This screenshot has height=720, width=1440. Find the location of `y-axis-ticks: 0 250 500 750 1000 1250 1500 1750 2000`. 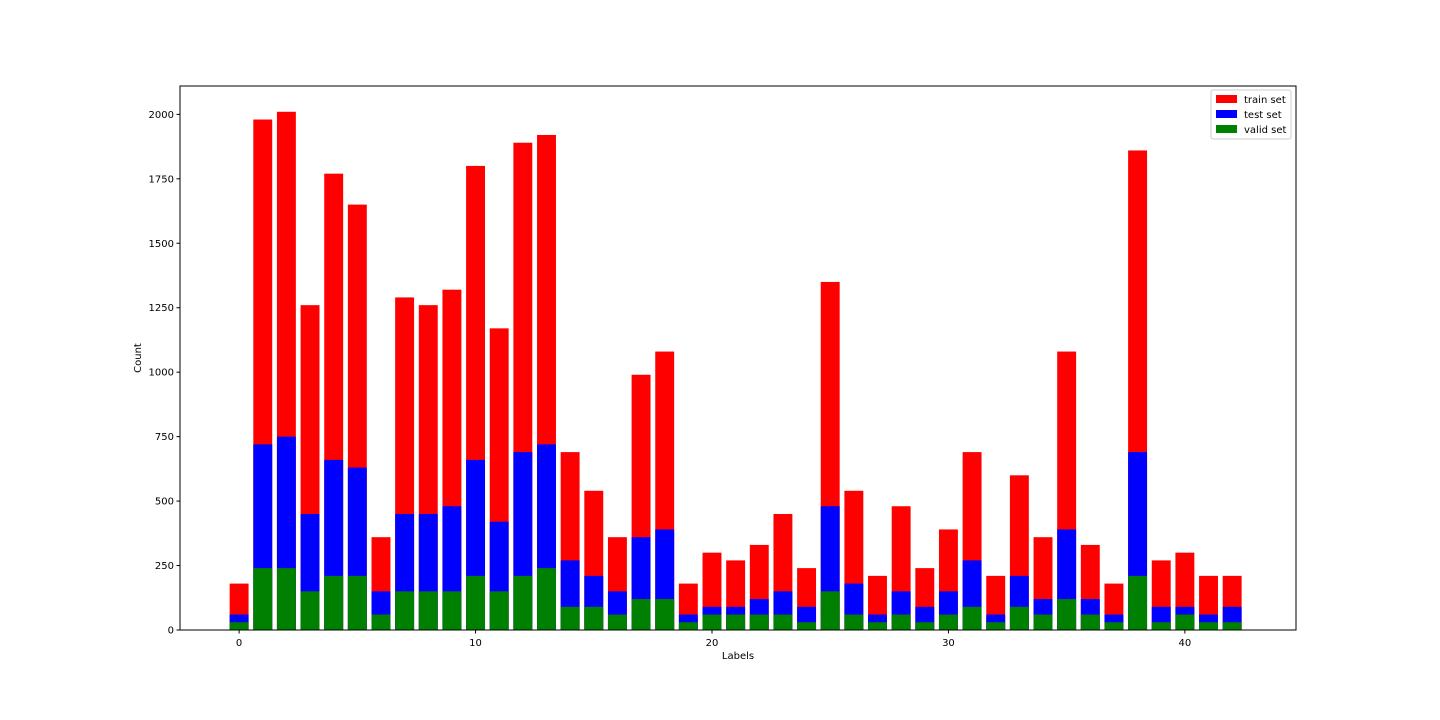

y-axis-ticks: 0 250 500 750 1000 1250 1500 1750 2000 is located at coordinates (164, 373).